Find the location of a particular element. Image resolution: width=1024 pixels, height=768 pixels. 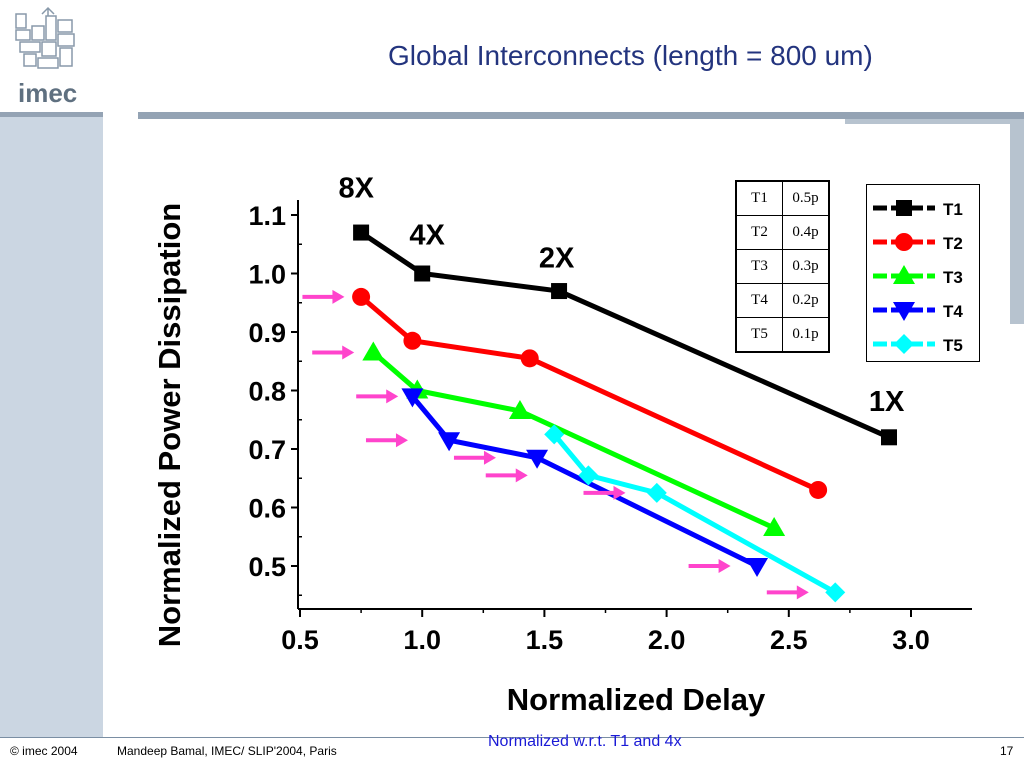

series-t5 is located at coordinates (695, 513).